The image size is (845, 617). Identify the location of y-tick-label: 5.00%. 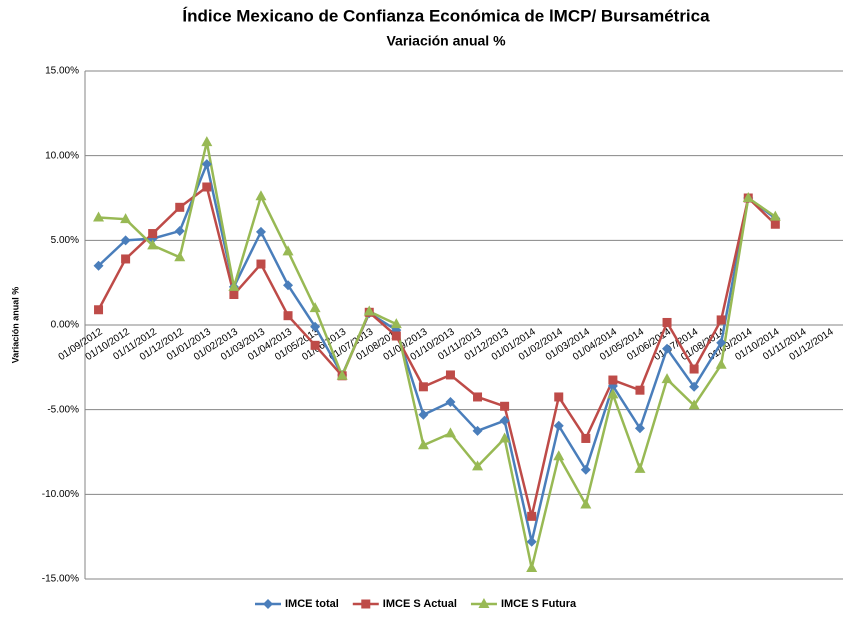
(65, 240).